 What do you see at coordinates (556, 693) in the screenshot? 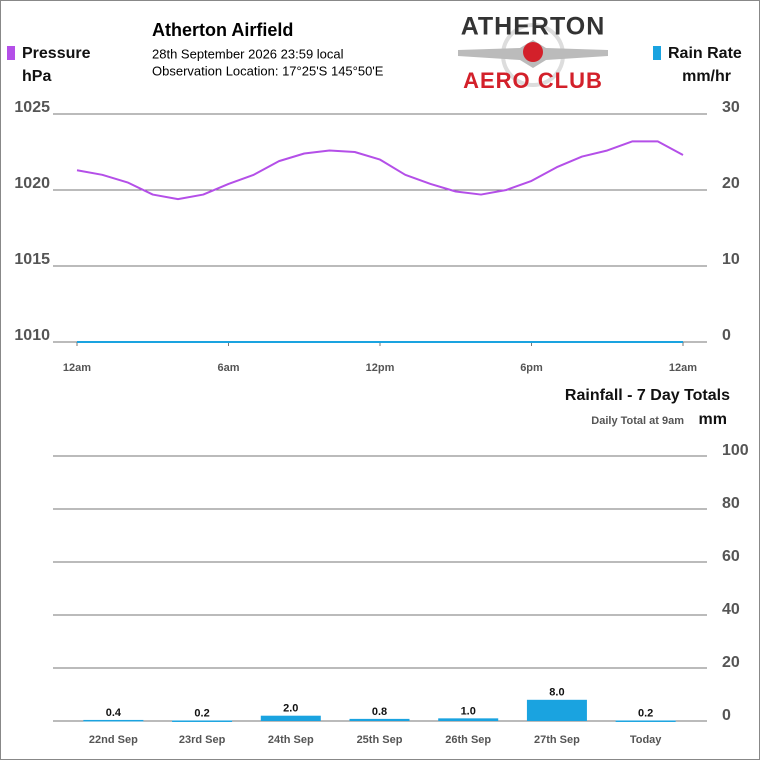
I see `value-label: 8.0` at bounding box center [556, 693].